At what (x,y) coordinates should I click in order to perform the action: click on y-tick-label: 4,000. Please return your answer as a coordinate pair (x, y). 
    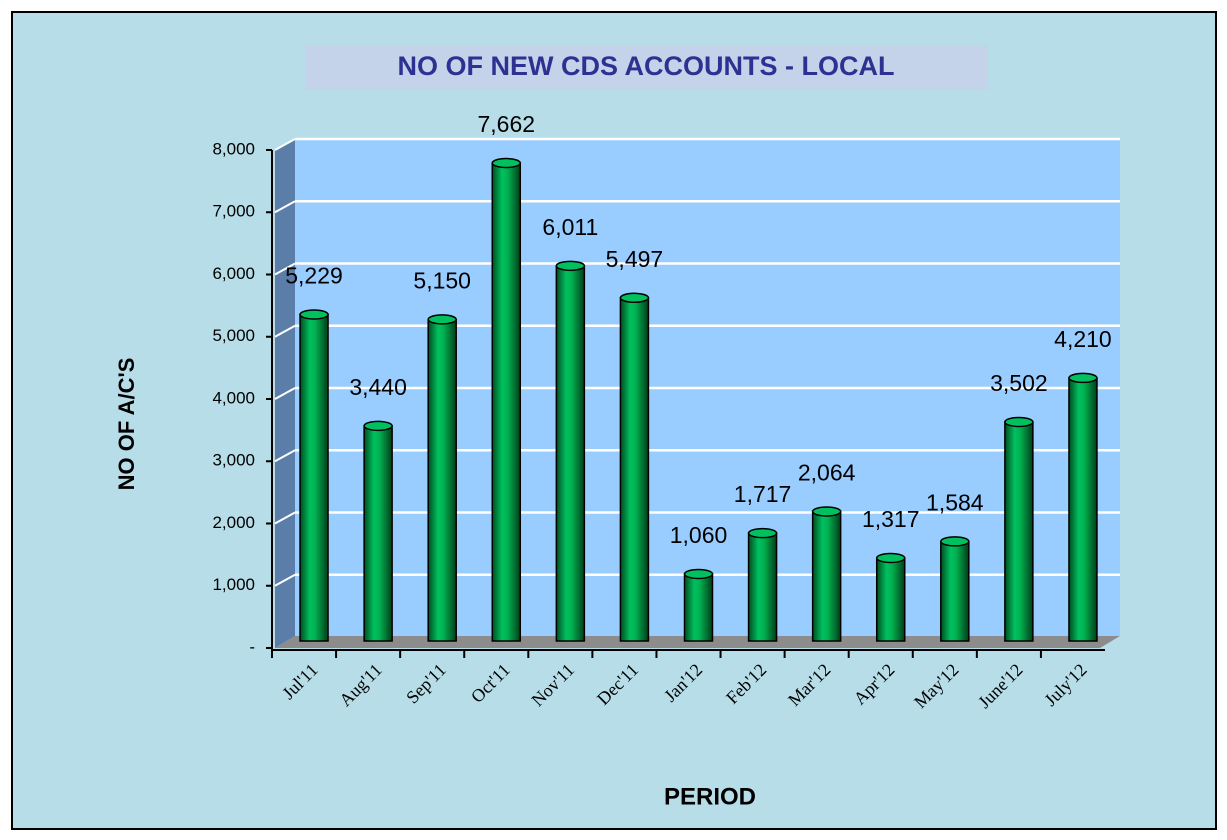
    Looking at the image, I should click on (233, 397).